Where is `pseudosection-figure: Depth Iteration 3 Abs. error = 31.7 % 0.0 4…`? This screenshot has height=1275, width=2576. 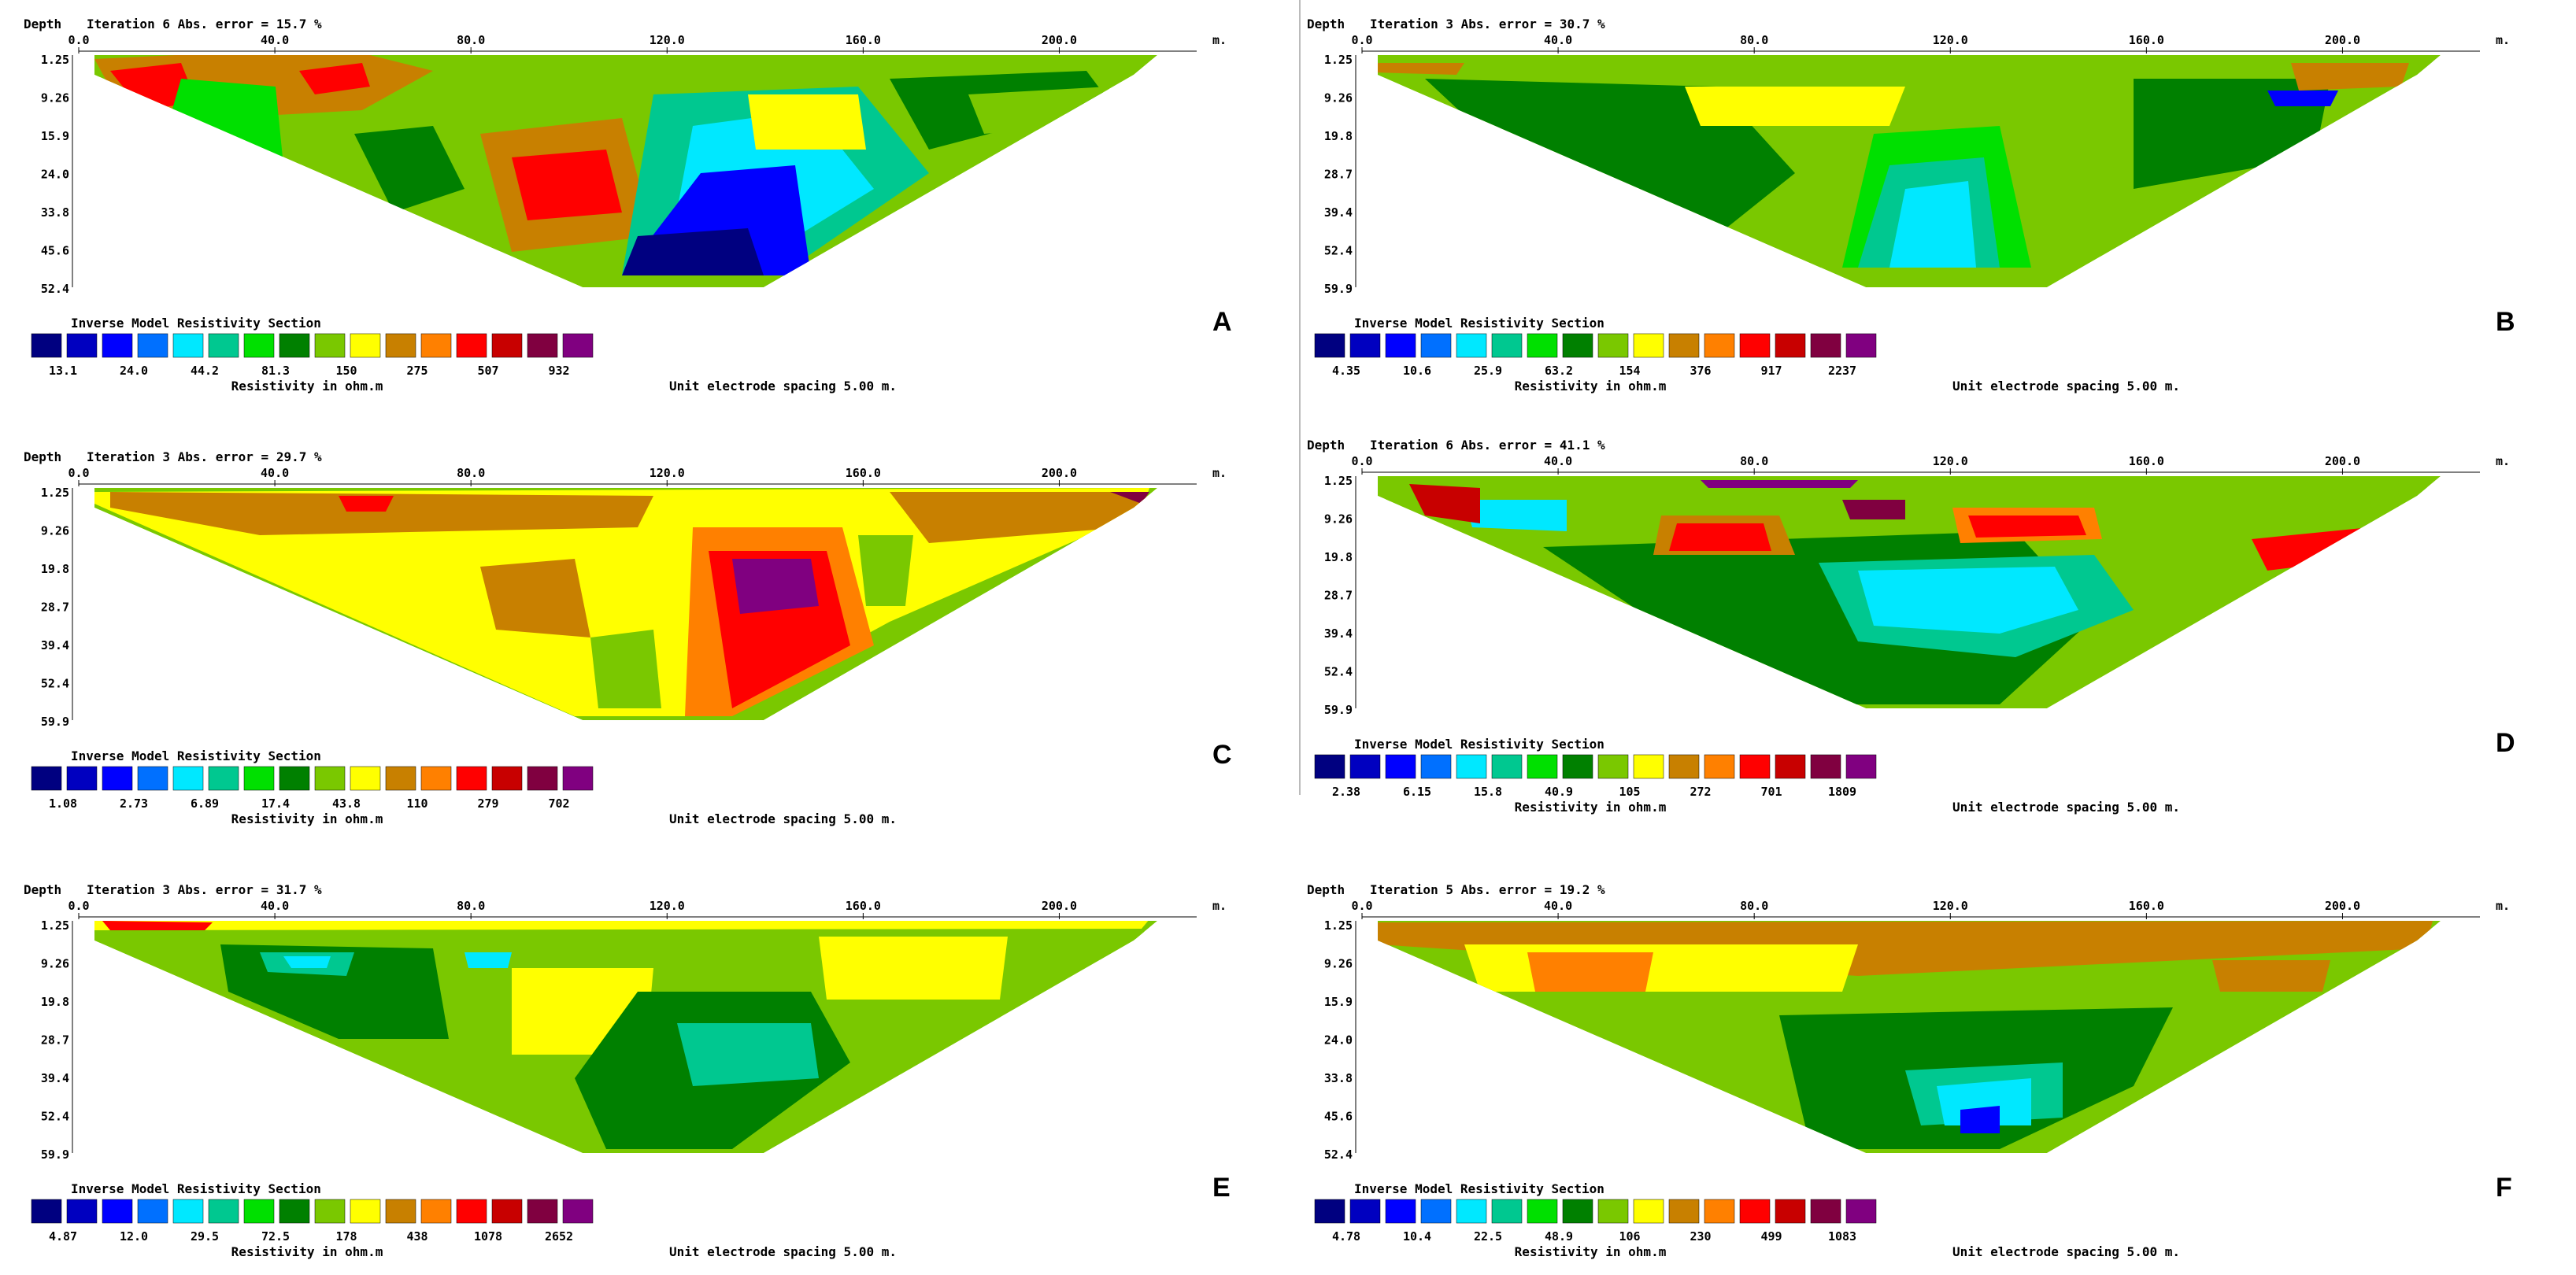
pseudosection-figure: Depth Iteration 3 Abs. error = 31.7 % 0.0 4… is located at coordinates (627, 1070).